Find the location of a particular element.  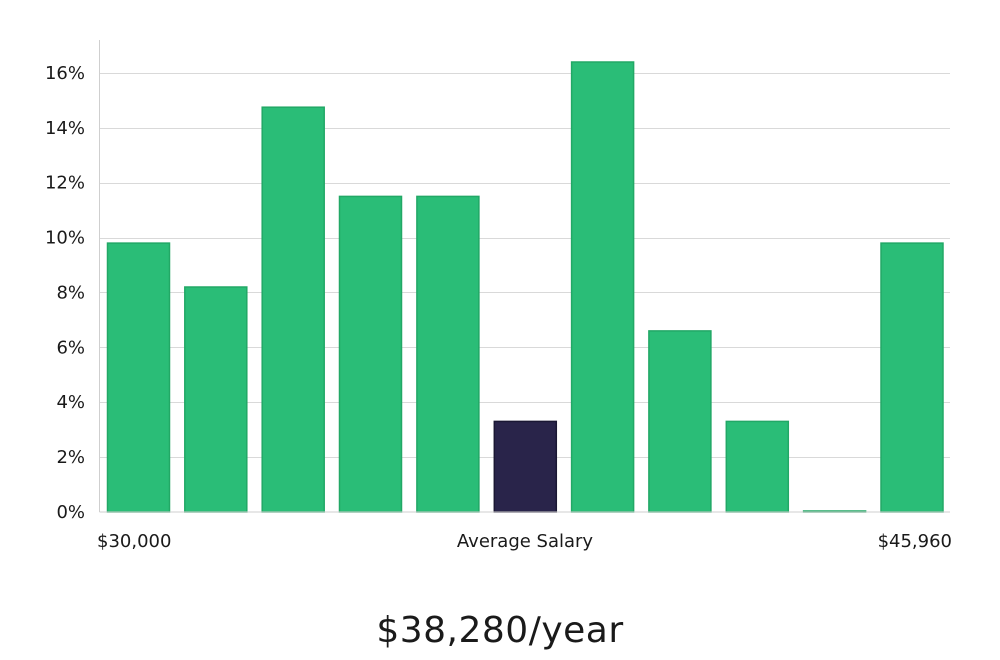

y-tick-label: 12% is located at coordinates (65, 183).